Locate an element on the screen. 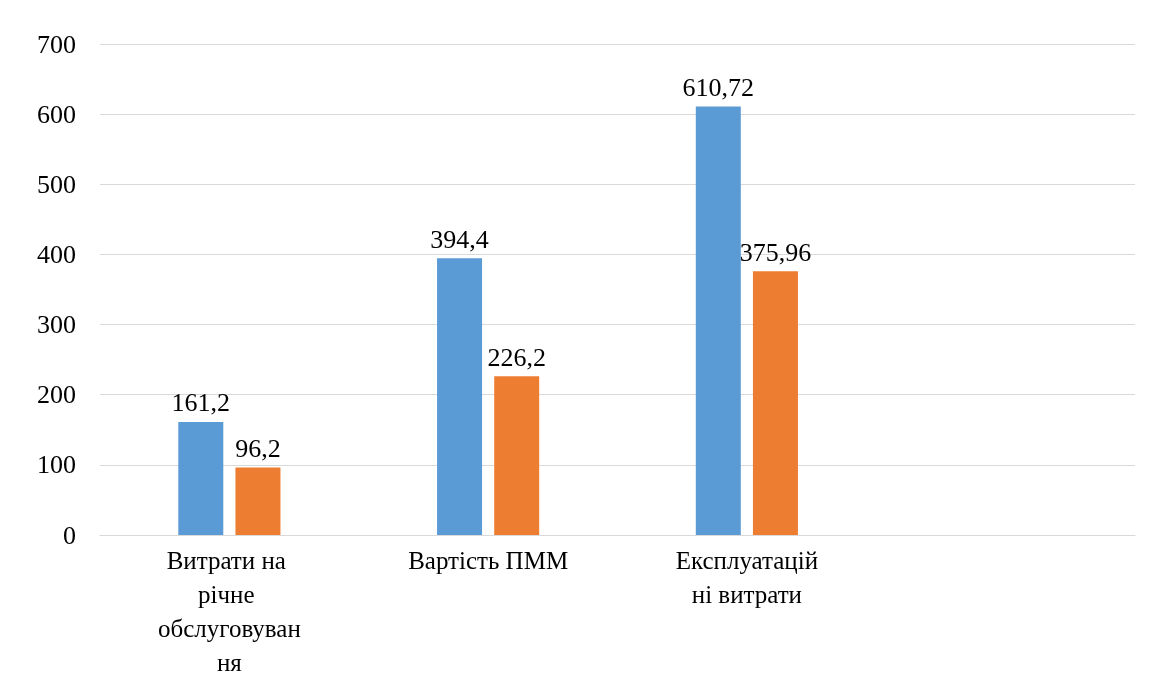  data-label: 96,2 is located at coordinates (258, 449).